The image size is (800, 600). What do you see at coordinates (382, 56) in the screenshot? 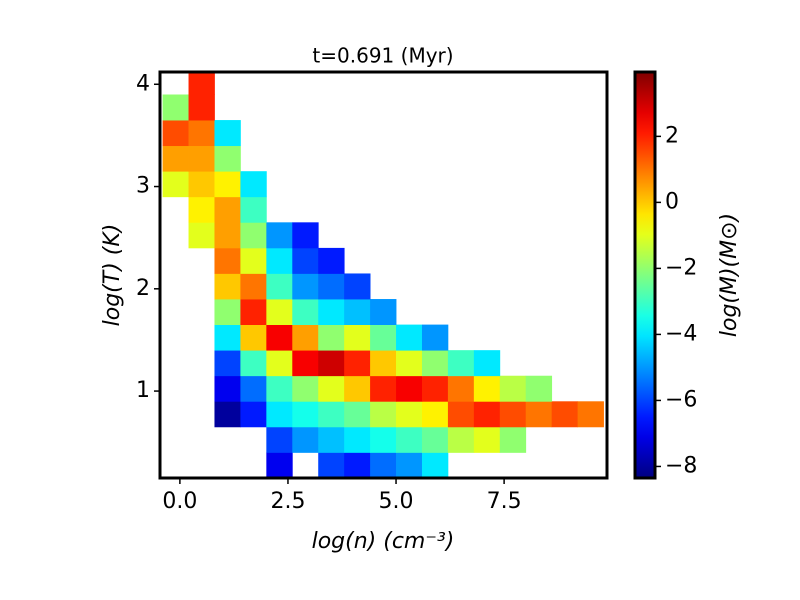
I see `chart-title: t=0.691 (Myr)` at bounding box center [382, 56].